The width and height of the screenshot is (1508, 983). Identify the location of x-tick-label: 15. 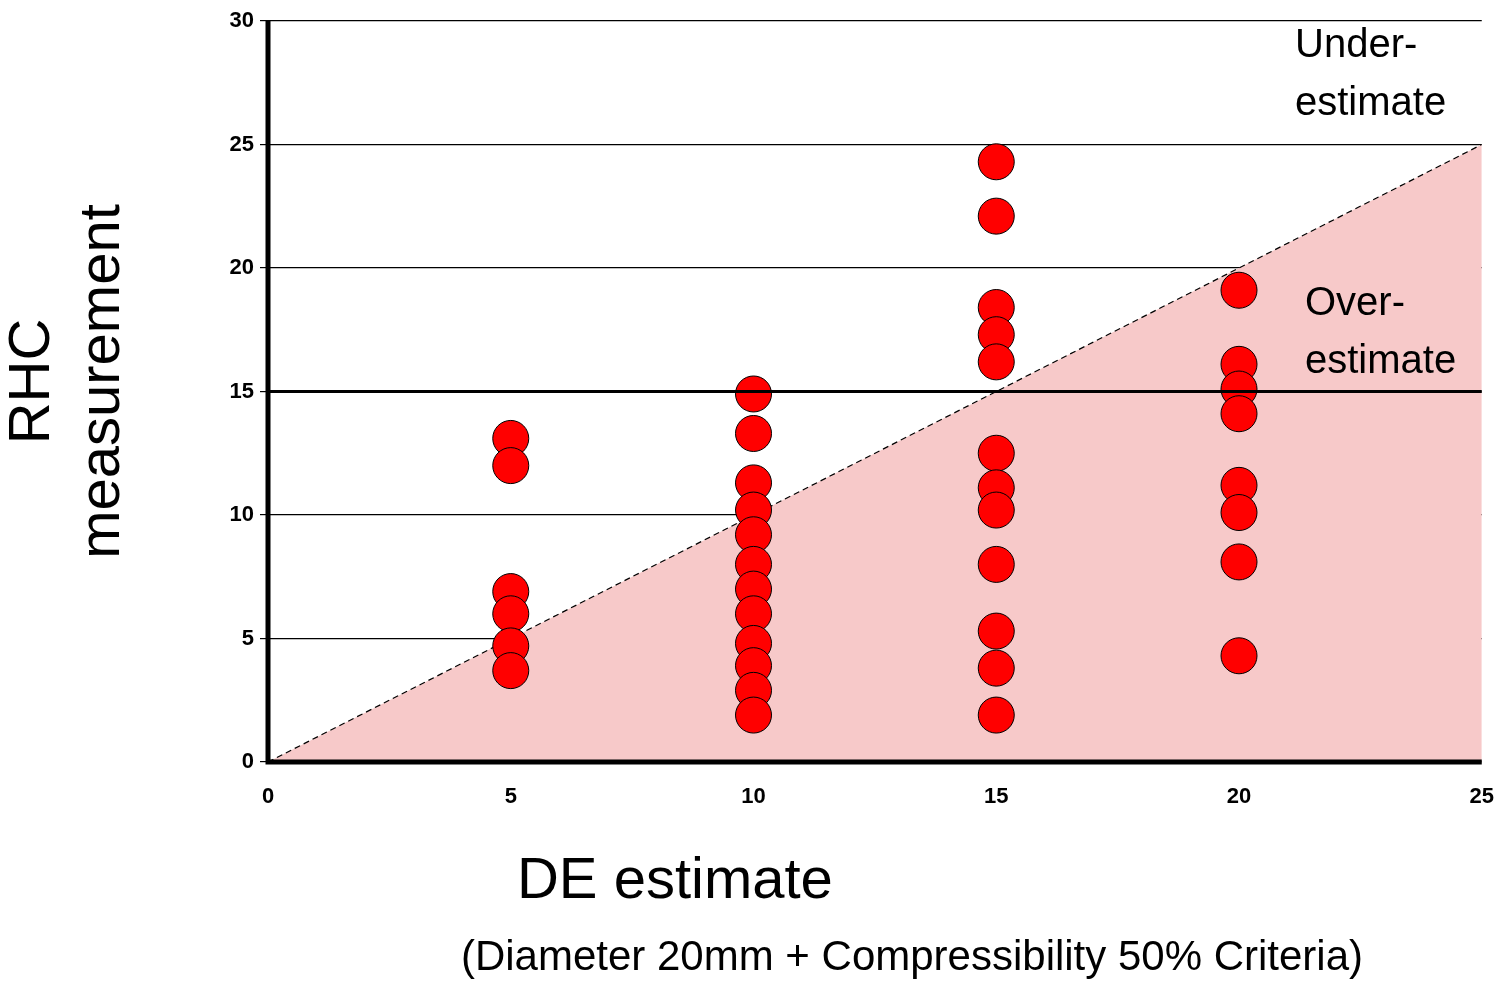
(996, 796).